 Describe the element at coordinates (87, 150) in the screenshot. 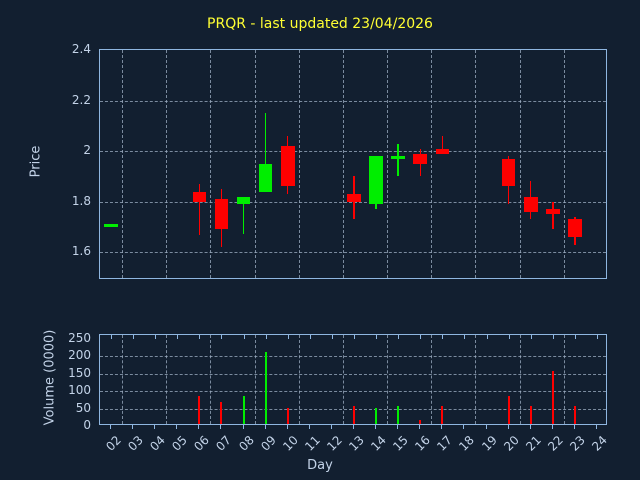

I see `price-y-tick-label: 2` at that location.